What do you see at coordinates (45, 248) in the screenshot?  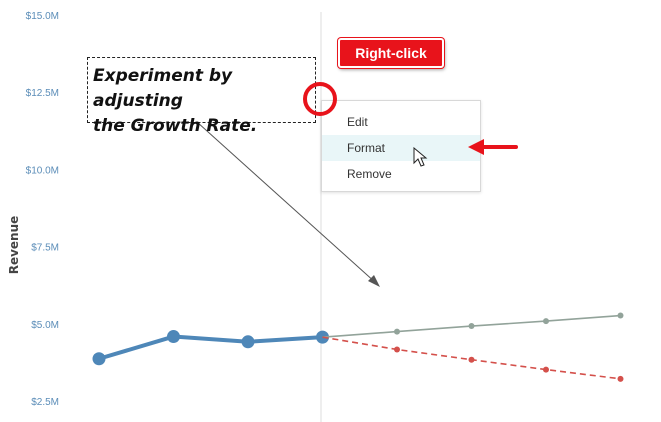 I see `y-tick-label: $7.5M` at bounding box center [45, 248].